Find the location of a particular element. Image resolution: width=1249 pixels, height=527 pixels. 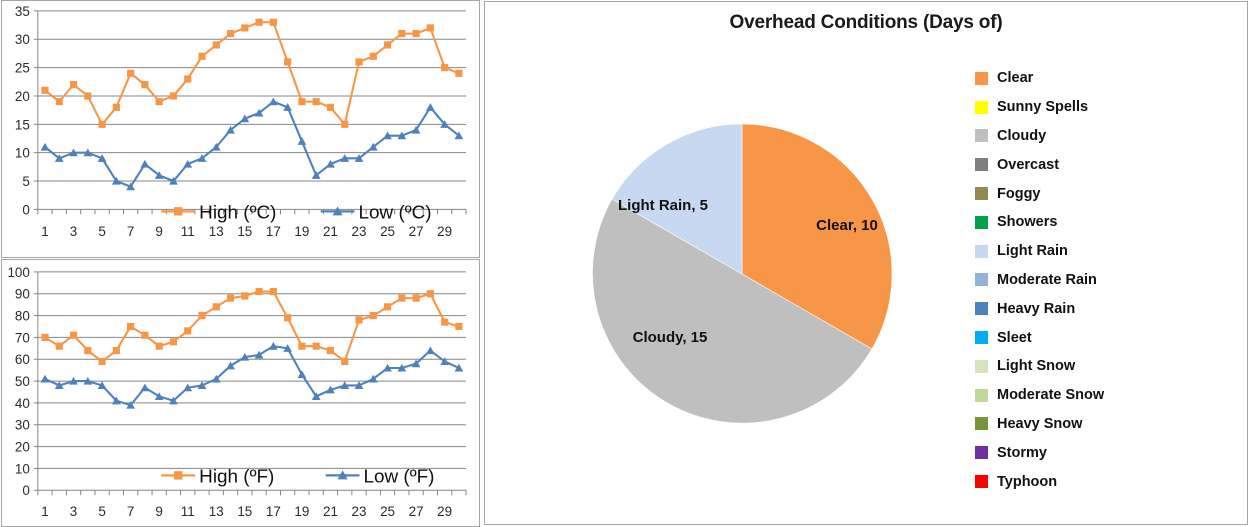

legend-item: Heavy Snow is located at coordinates (1105, 424).